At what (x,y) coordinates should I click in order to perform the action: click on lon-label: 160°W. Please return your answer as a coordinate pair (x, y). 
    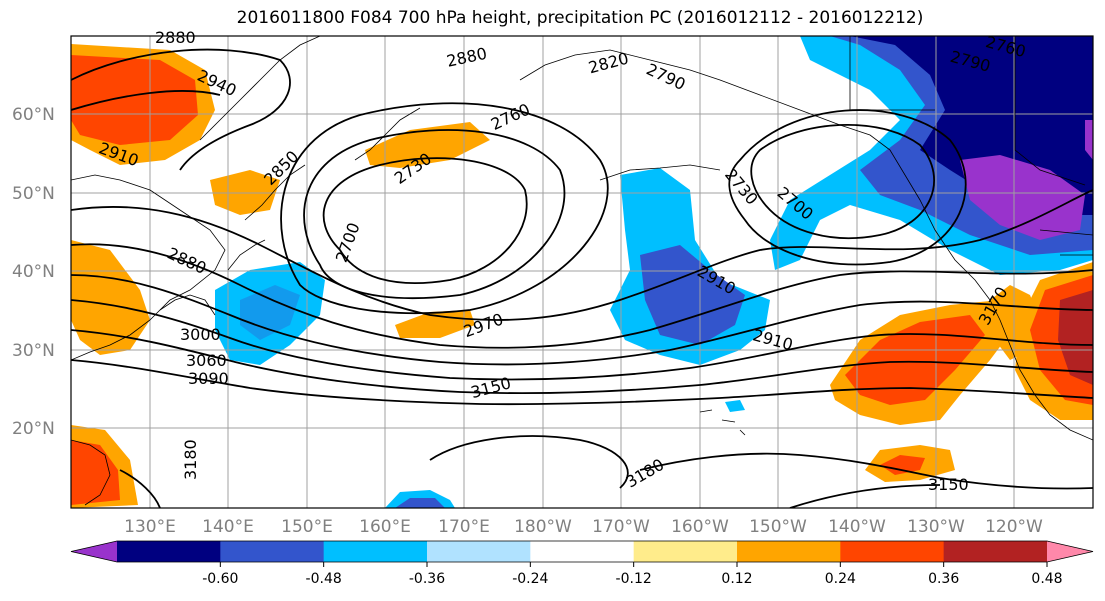
    Looking at the image, I should click on (700, 527).